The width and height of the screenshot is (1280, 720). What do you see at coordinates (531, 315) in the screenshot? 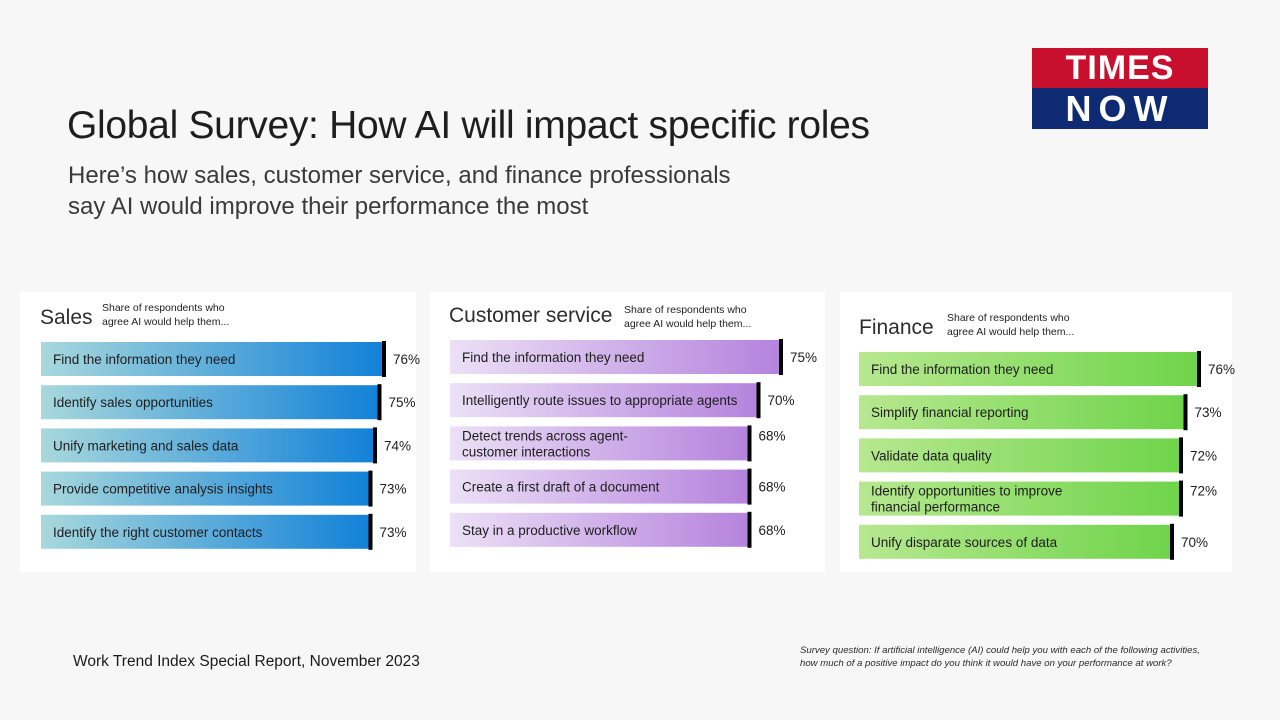
I see `customer-service-chart-title: Customer service` at bounding box center [531, 315].